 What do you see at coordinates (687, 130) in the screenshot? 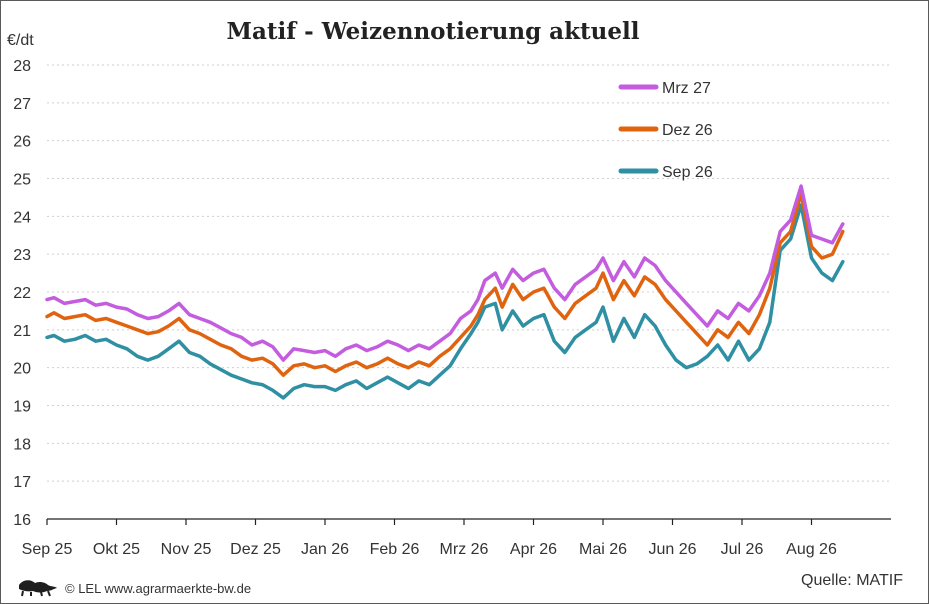
I see `legend-label: Dez 26` at bounding box center [687, 130].